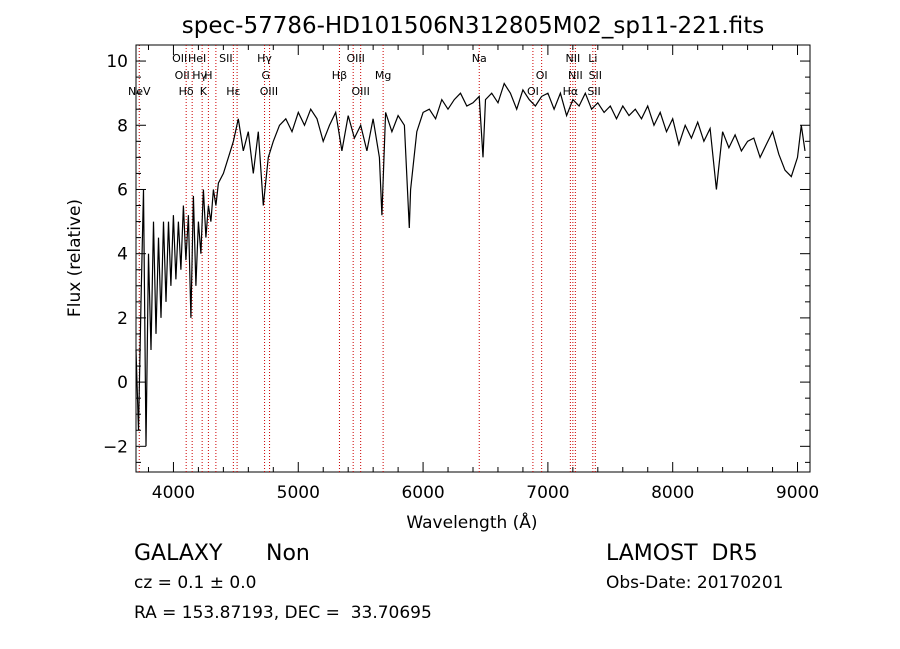  I want to click on x-tick-label: 6000, so click(422, 493).